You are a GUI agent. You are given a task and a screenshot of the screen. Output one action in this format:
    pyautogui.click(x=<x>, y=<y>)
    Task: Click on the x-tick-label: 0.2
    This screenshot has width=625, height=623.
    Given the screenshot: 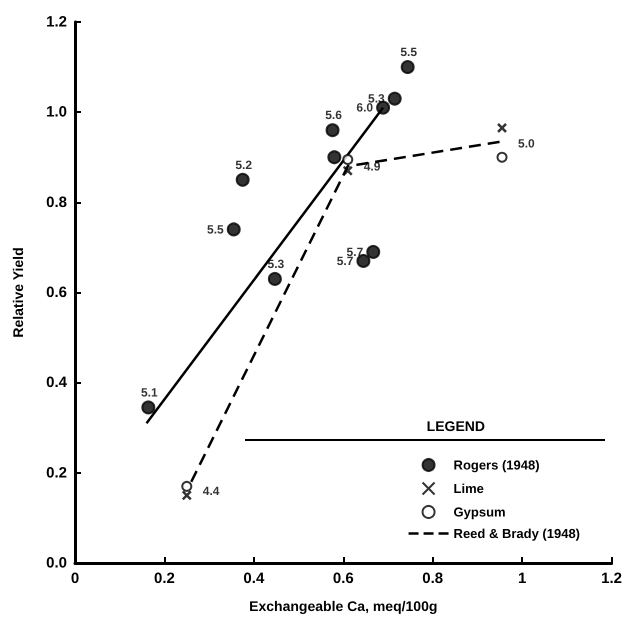 What is the action you would take?
    pyautogui.click(x=164, y=578)
    